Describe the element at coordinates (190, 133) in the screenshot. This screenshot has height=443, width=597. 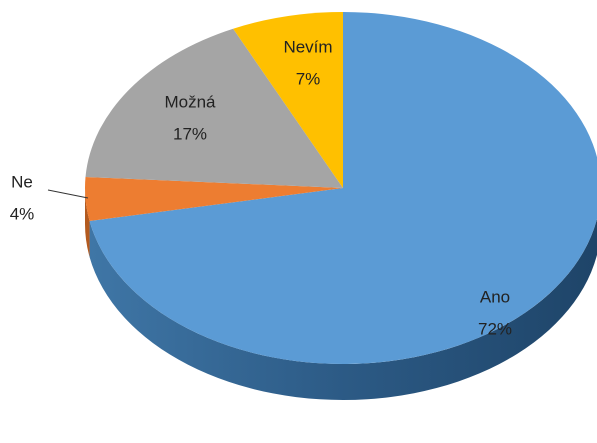
I see `slice-value-label: 17%` at that location.